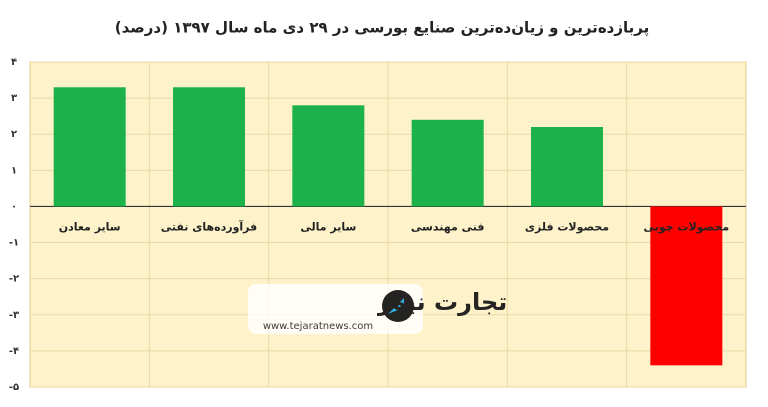  Describe the element at coordinates (209, 226) in the screenshot. I see `x-tick-label: فرآورده‌های نفتی` at that location.